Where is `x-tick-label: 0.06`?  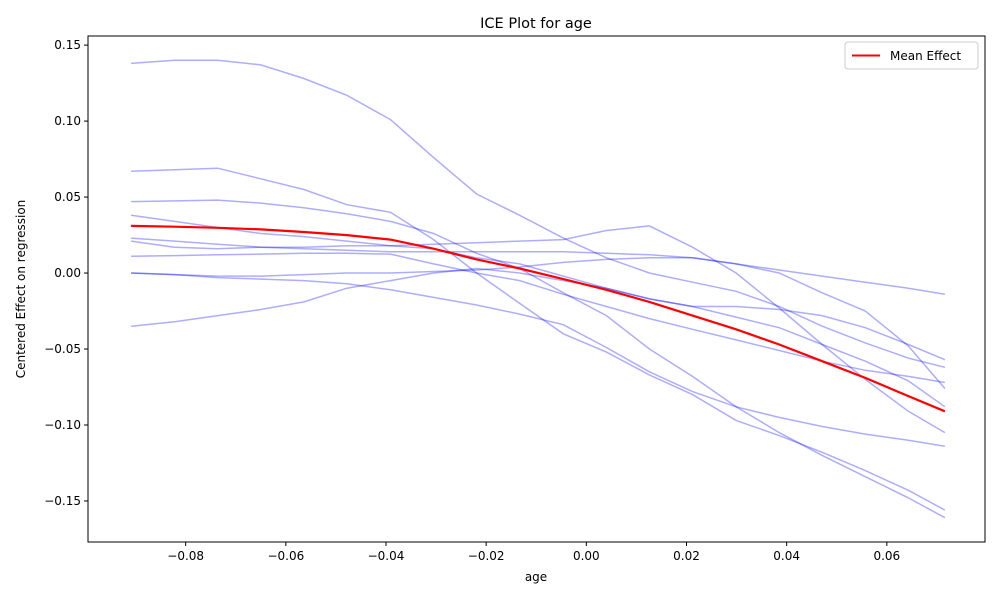 x-tick-label: 0.06 is located at coordinates (886, 556).